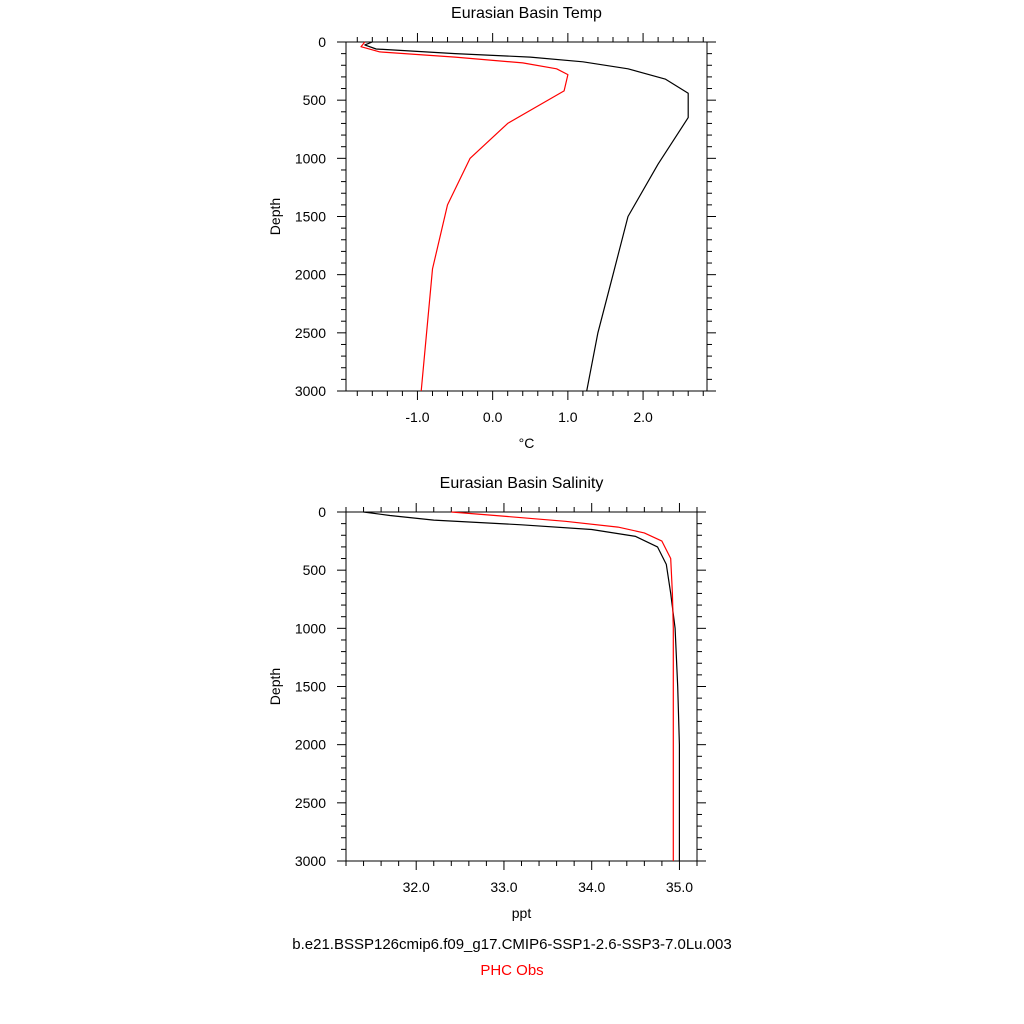  I want to click on x-tick-label: 32.0, so click(416, 887).